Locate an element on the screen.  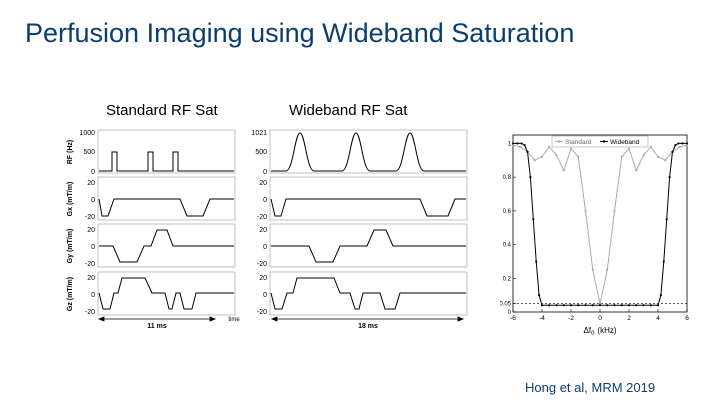
wb-gy-waveform is located at coordinates (368, 246).